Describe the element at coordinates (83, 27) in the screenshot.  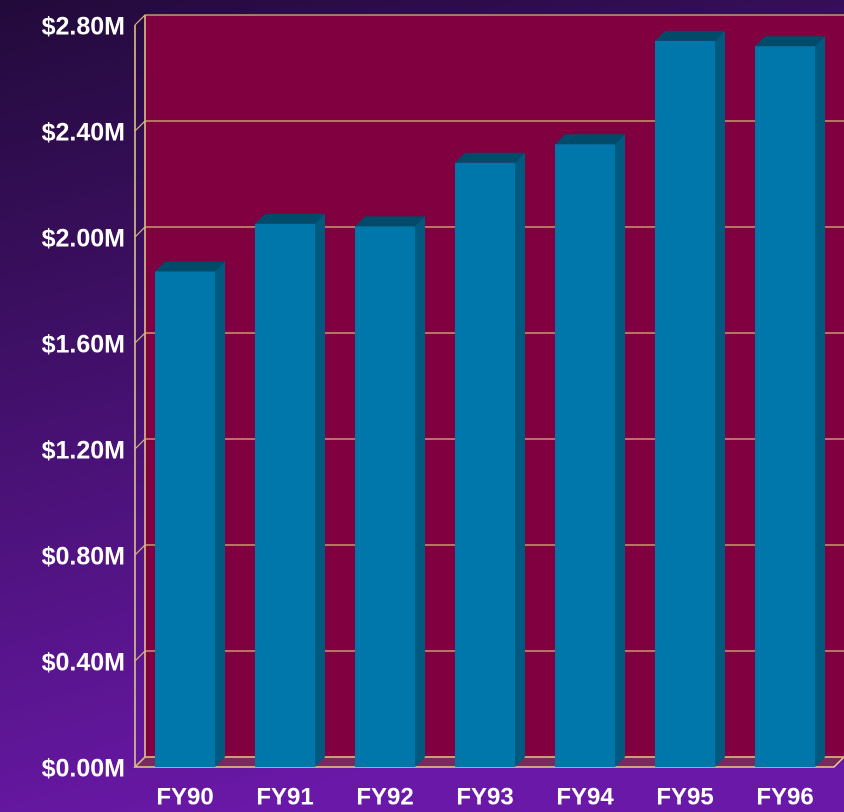
I see `y-tick-label: $2.80M` at that location.